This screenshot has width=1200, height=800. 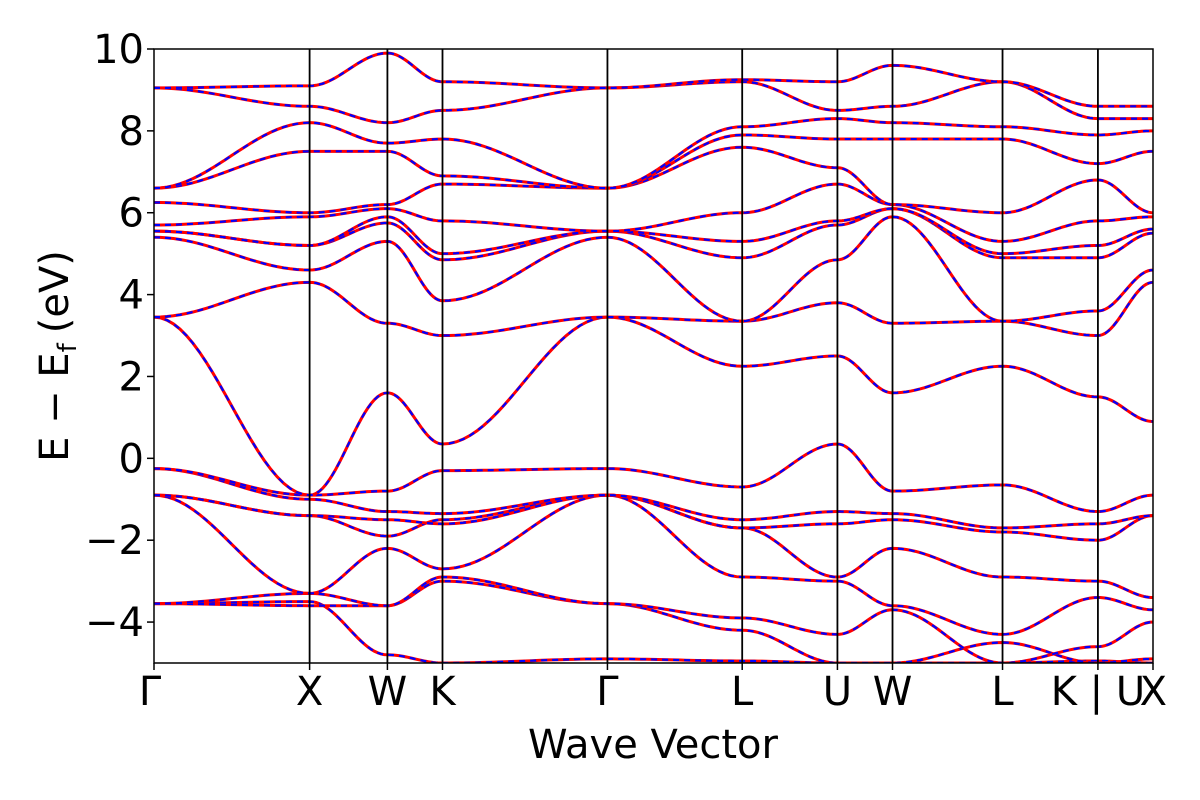 I want to click on x-tick-label: U, so click(x=837, y=692).